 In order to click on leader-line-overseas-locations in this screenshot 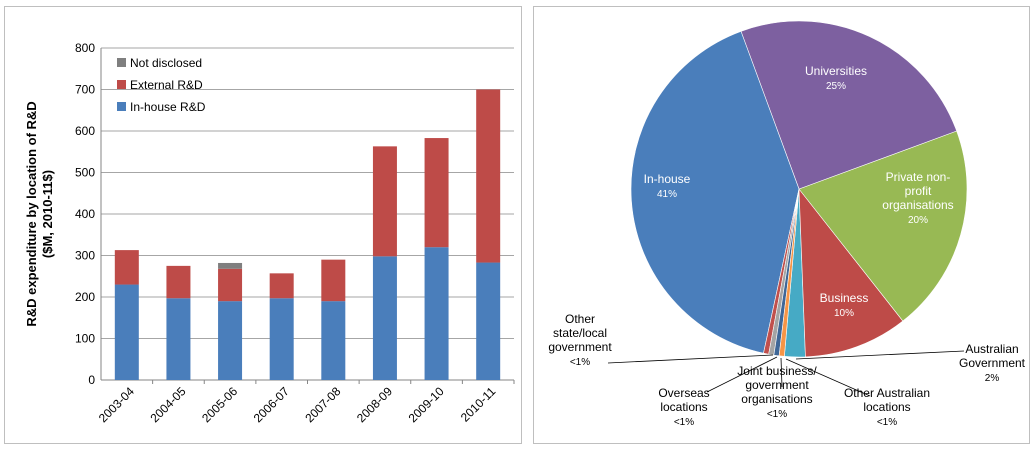, I will do `click(742, 374)`.